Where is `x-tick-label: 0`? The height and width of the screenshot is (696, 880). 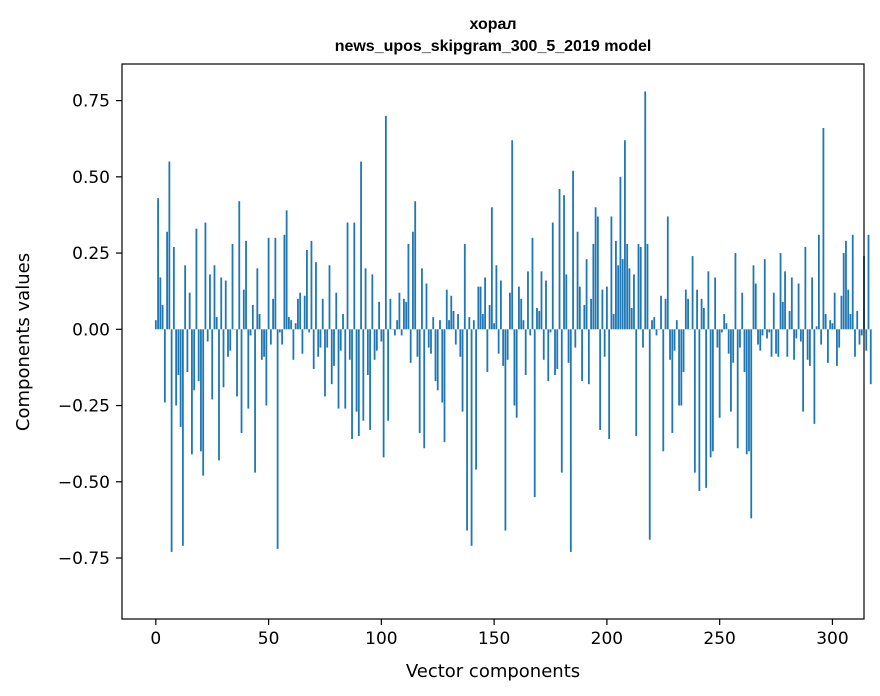 x-tick-label: 0 is located at coordinates (155, 639).